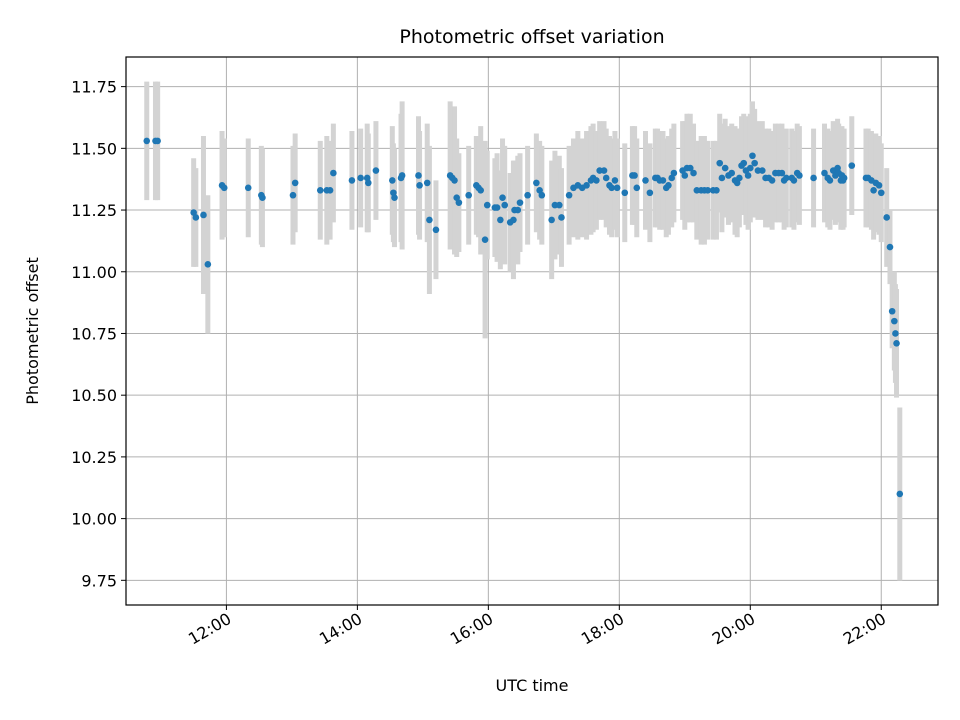 This screenshot has height=720, width=960. I want to click on chart-title: Photometric offset variation, so click(531, 37).